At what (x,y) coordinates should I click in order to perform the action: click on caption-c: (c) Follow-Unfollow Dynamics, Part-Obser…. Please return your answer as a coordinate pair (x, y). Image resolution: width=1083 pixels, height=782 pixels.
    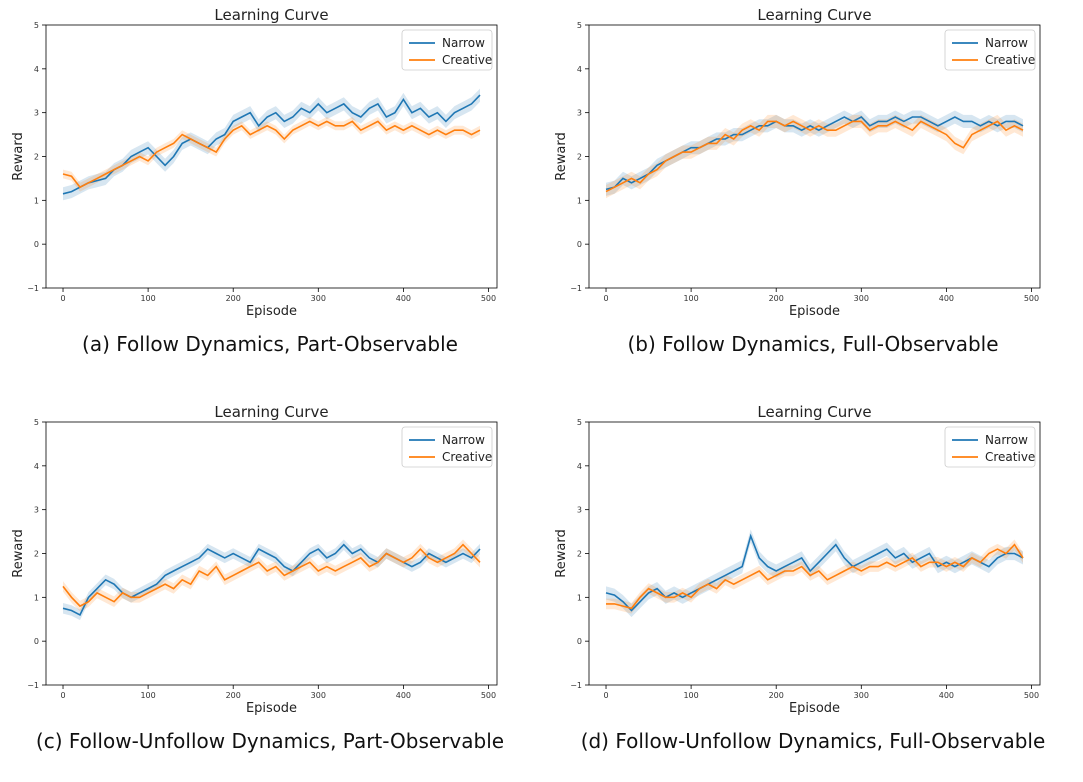
    Looking at the image, I should click on (270, 741).